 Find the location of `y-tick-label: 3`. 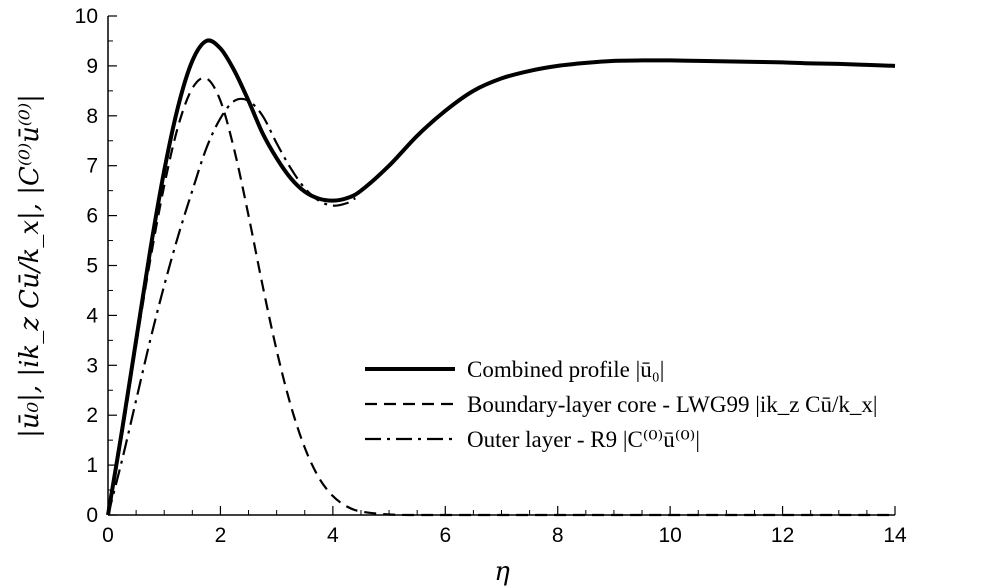

y-tick-label: 3 is located at coordinates (92, 365).